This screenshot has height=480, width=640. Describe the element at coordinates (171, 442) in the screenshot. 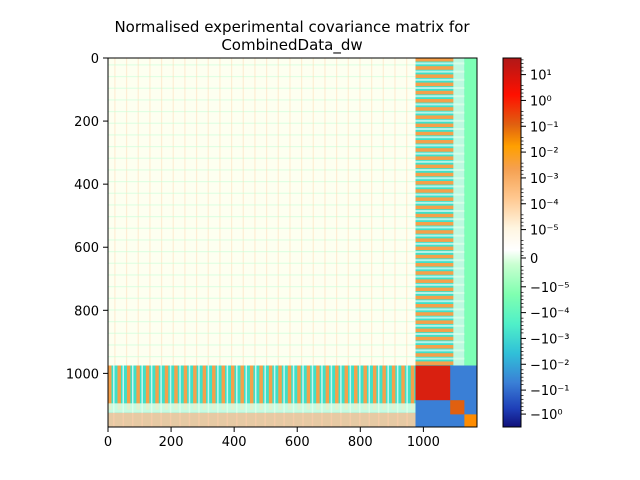

I see `x-tick-label: 200` at that location.